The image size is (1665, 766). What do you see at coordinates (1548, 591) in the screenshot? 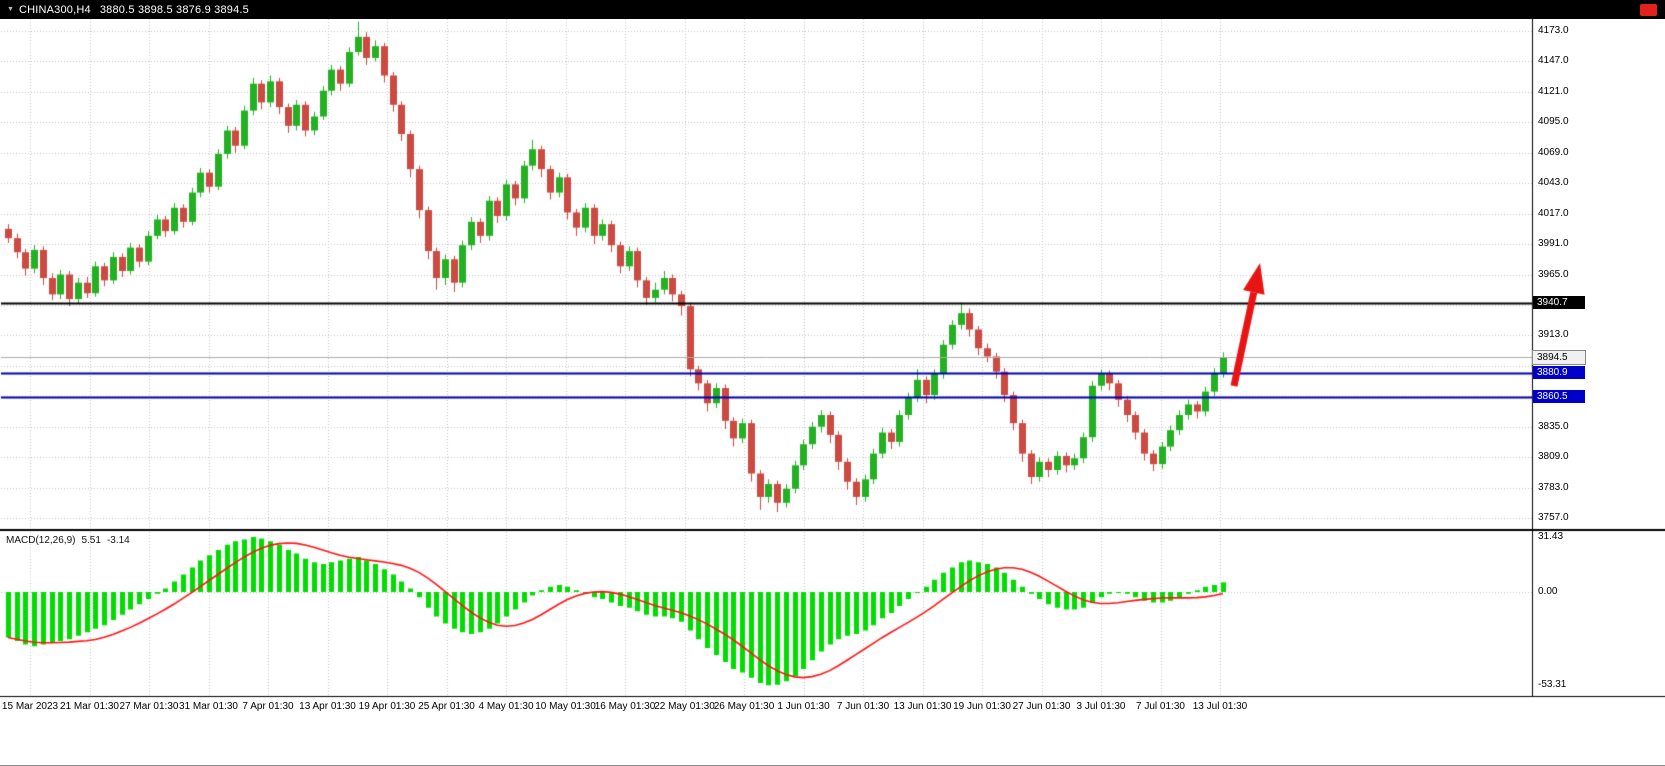
I see `indicator-axis-label: 0.00` at bounding box center [1548, 591].